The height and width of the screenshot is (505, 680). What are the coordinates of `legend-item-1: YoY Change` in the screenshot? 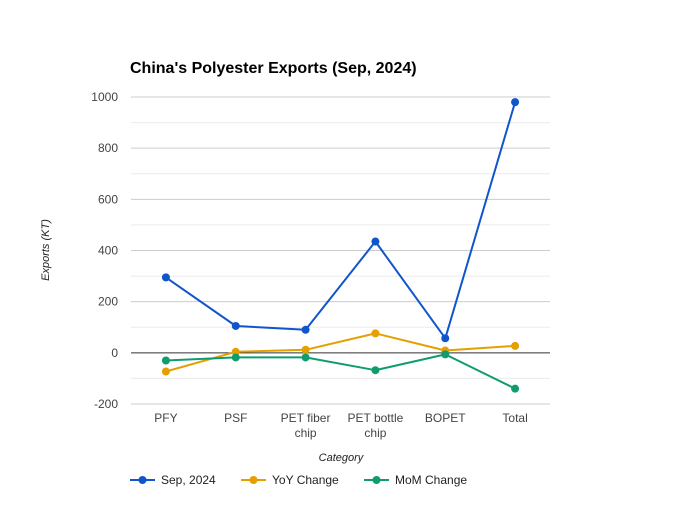 It's located at (290, 480).